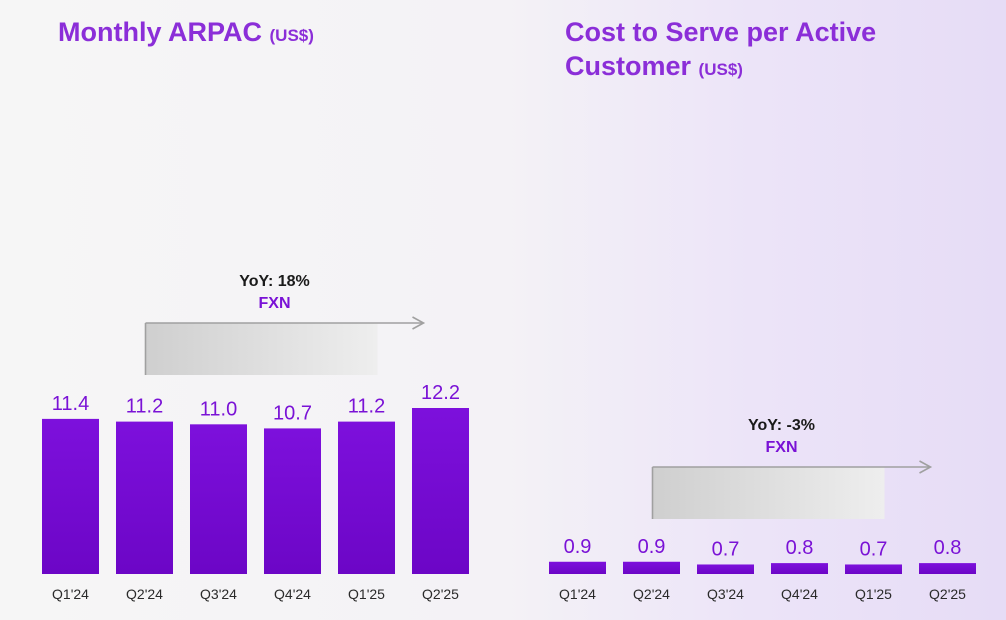 The width and height of the screenshot is (1006, 620). I want to click on arpac-value-label-q3-24: 11.0, so click(218, 409).